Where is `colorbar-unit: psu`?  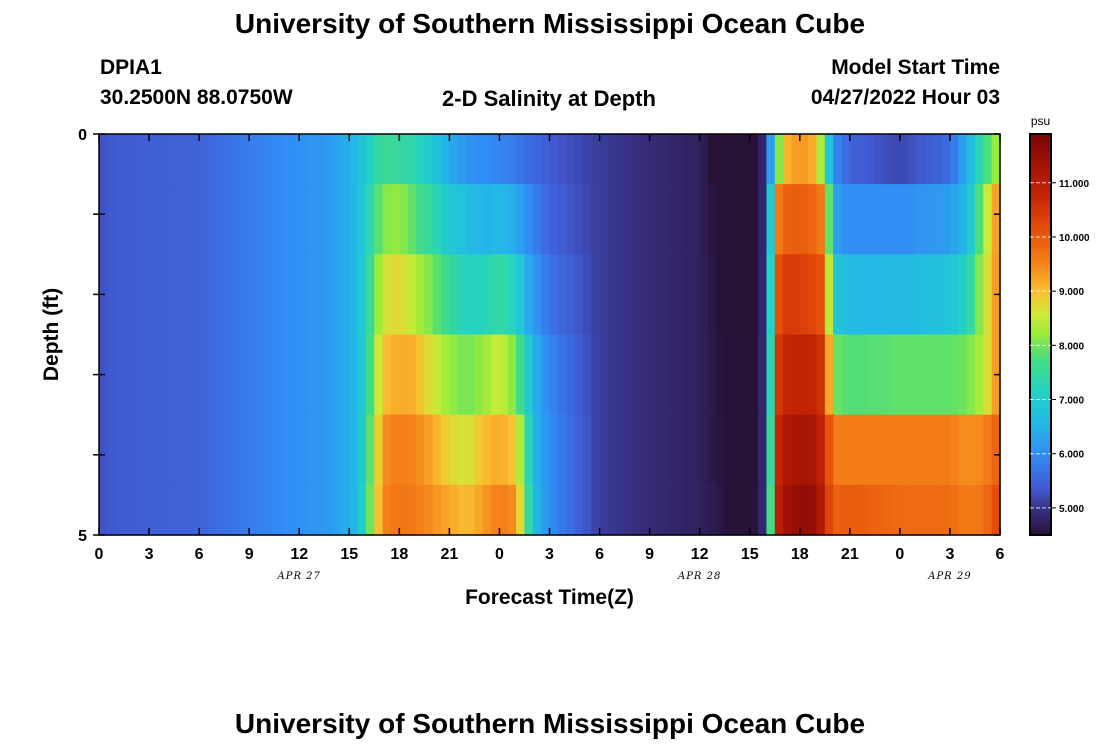 colorbar-unit: psu is located at coordinates (1040, 121).